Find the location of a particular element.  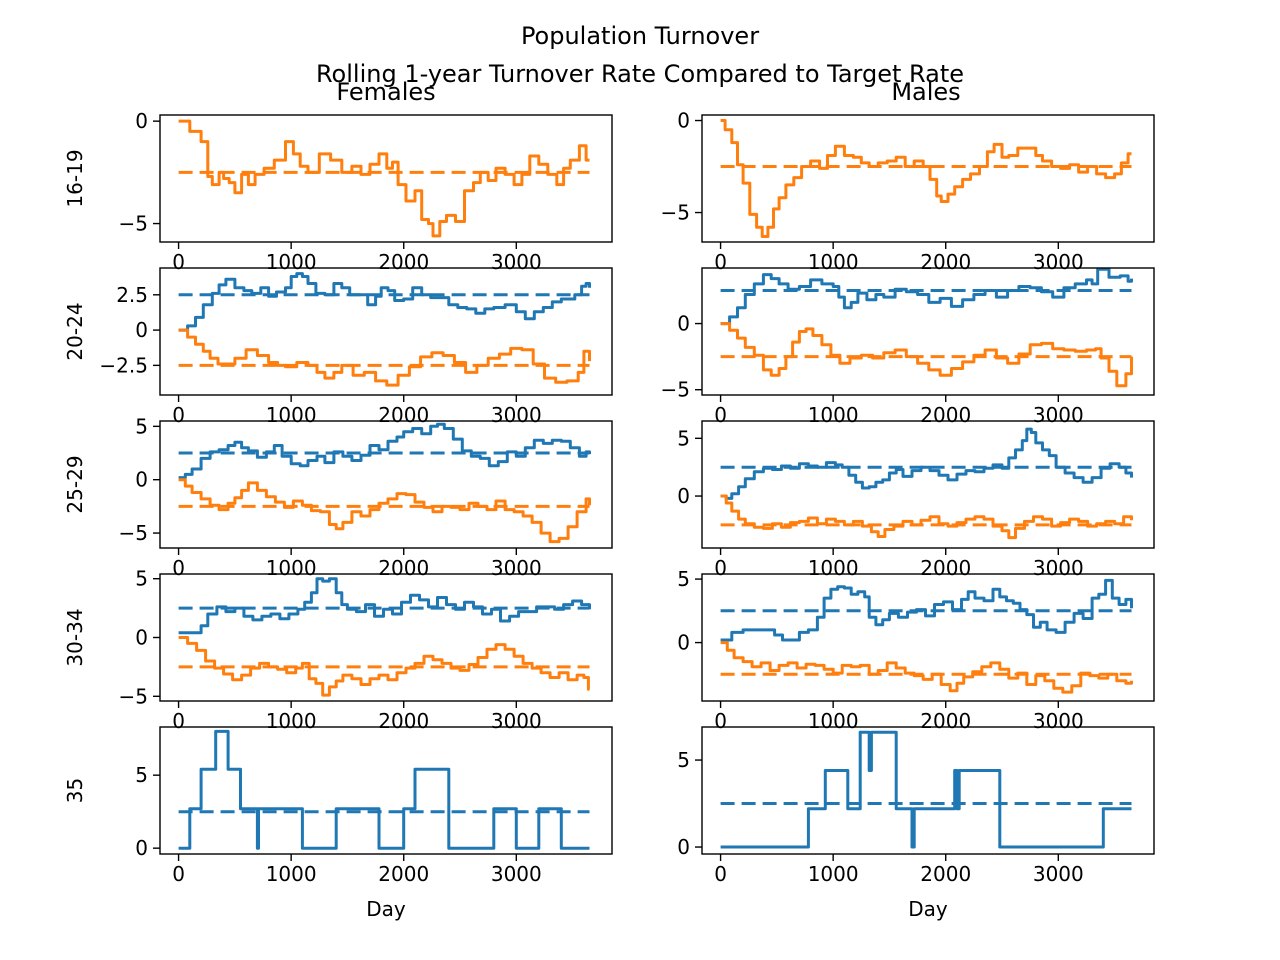

y-axis-label: 20-24 is located at coordinates (75, 331).